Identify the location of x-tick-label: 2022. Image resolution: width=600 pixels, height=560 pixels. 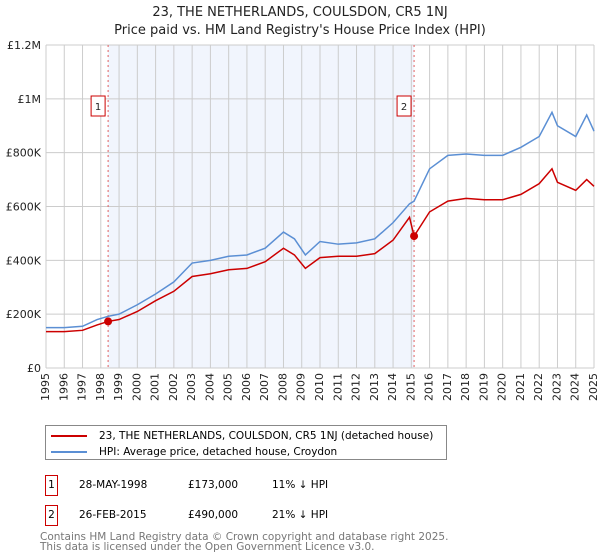
(538, 387).